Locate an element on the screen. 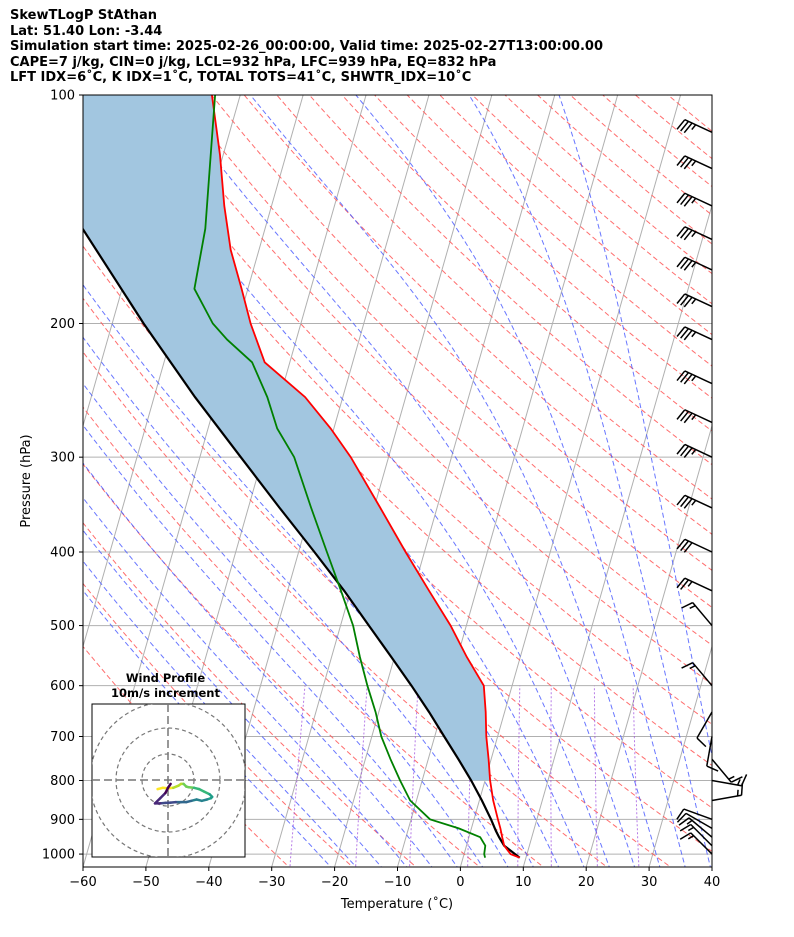 The height and width of the screenshot is (937, 794). y-tick-label: 600 is located at coordinates (62, 686).